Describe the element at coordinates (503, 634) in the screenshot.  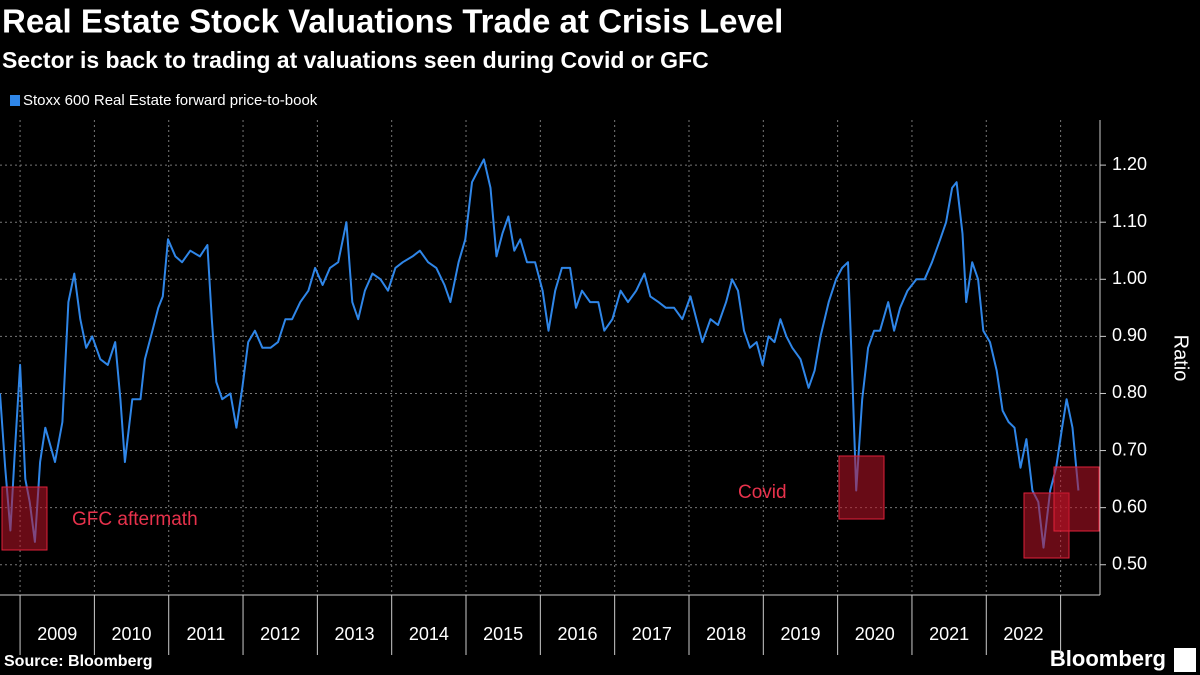
I see `x-tick-label: 2015` at that location.